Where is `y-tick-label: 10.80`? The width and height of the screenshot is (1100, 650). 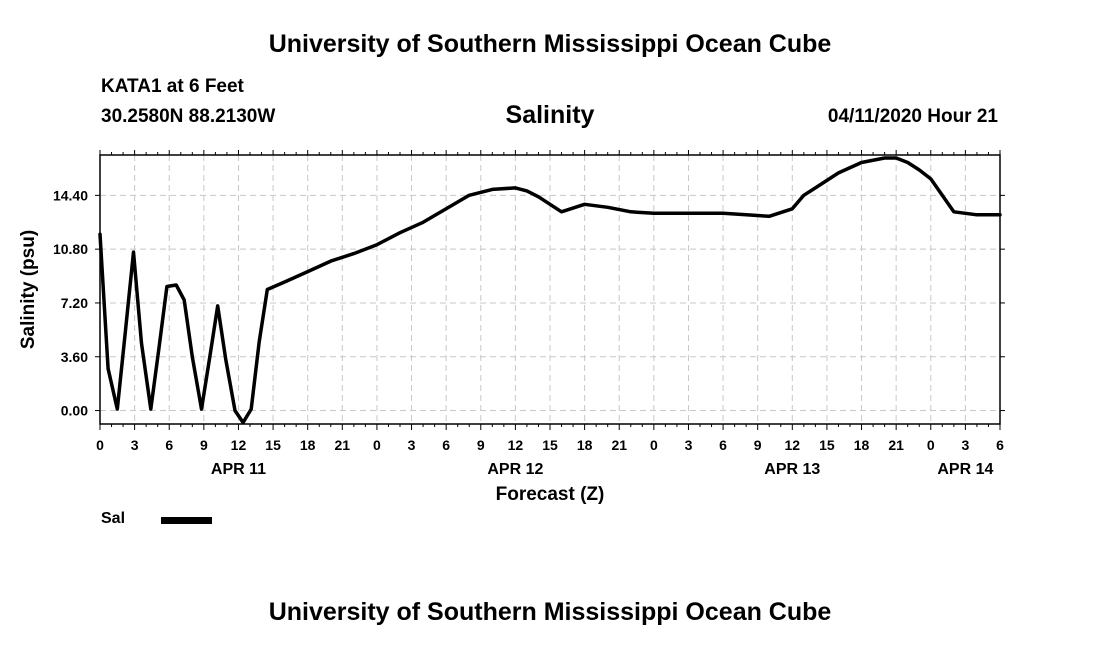
y-tick-label: 10.80 is located at coordinates (70, 249).